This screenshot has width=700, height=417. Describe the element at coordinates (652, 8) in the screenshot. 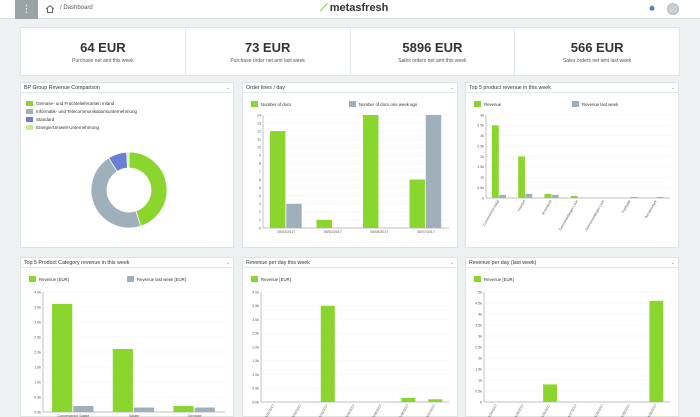

I see `bell-icon` at that location.